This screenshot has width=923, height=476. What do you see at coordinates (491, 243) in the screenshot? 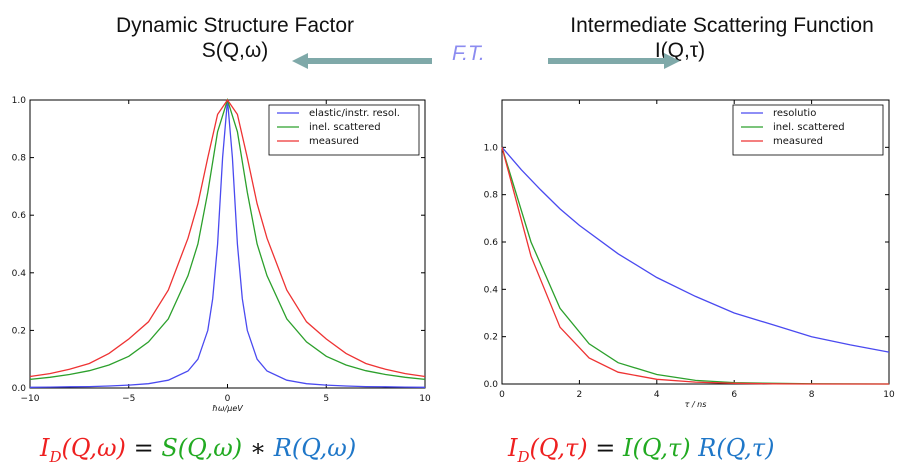
I see `right-ytick-label: 0.6` at bounding box center [491, 243].